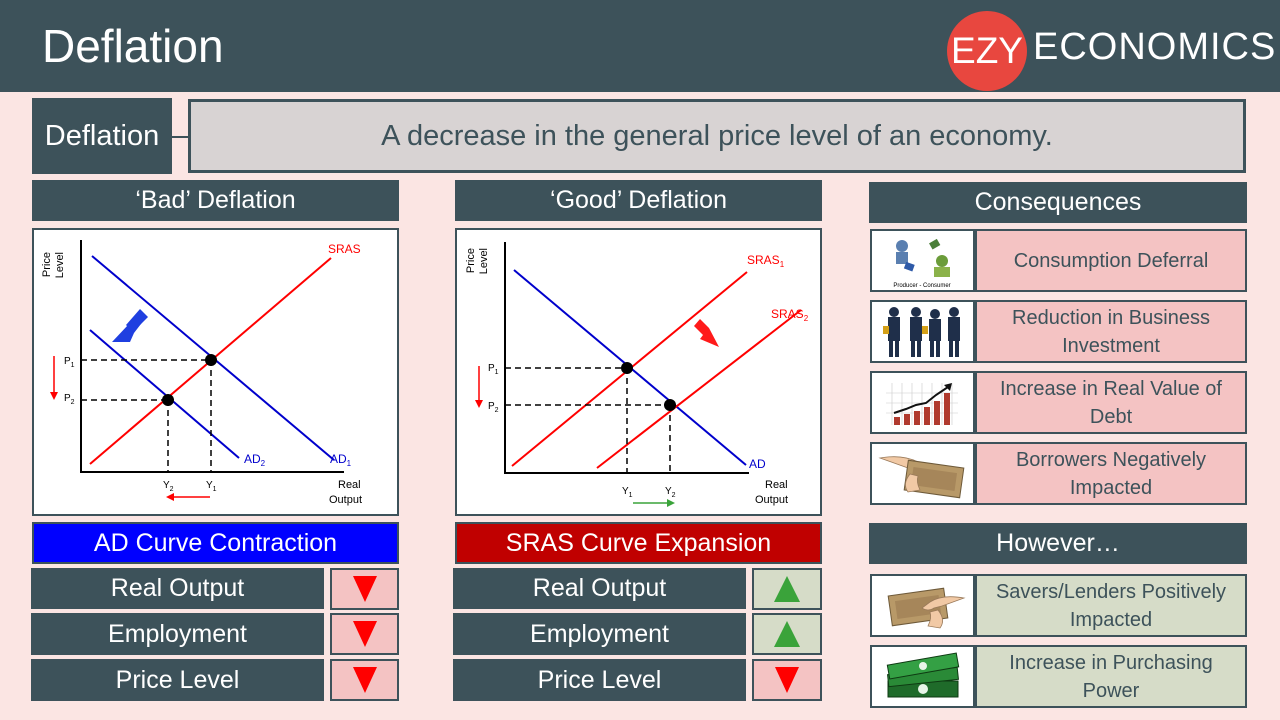 The image size is (1280, 720). What do you see at coordinates (133, 46) in the screenshot?
I see `page-title: Deflation` at bounding box center [133, 46].